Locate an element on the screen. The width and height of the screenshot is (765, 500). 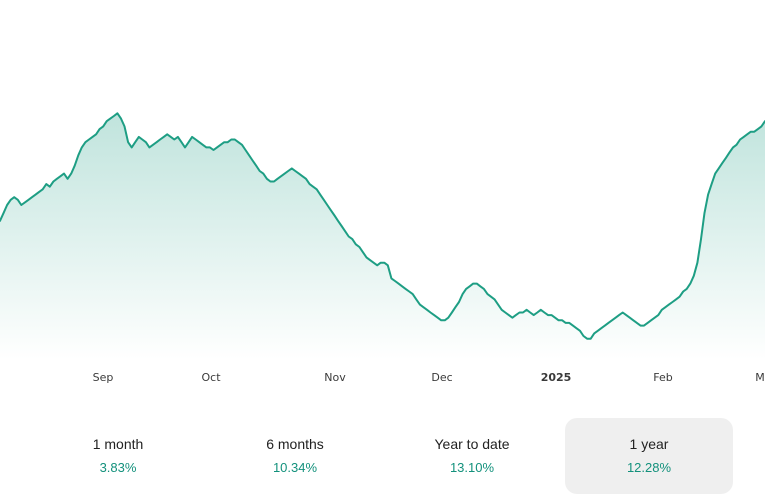
period-label: 1 month is located at coordinates (118, 444).